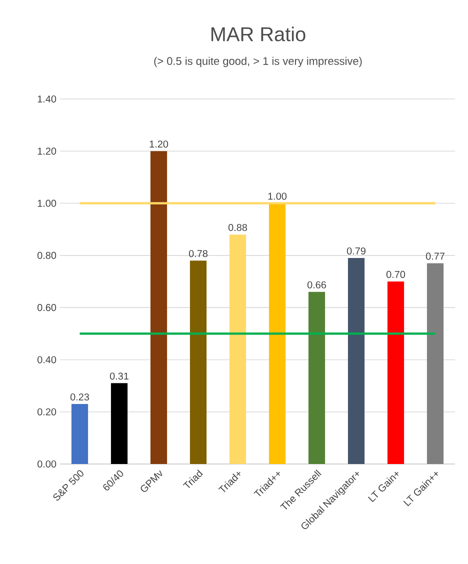 This screenshot has height=564, width=468. I want to click on data-label: 0.78, so click(198, 254).